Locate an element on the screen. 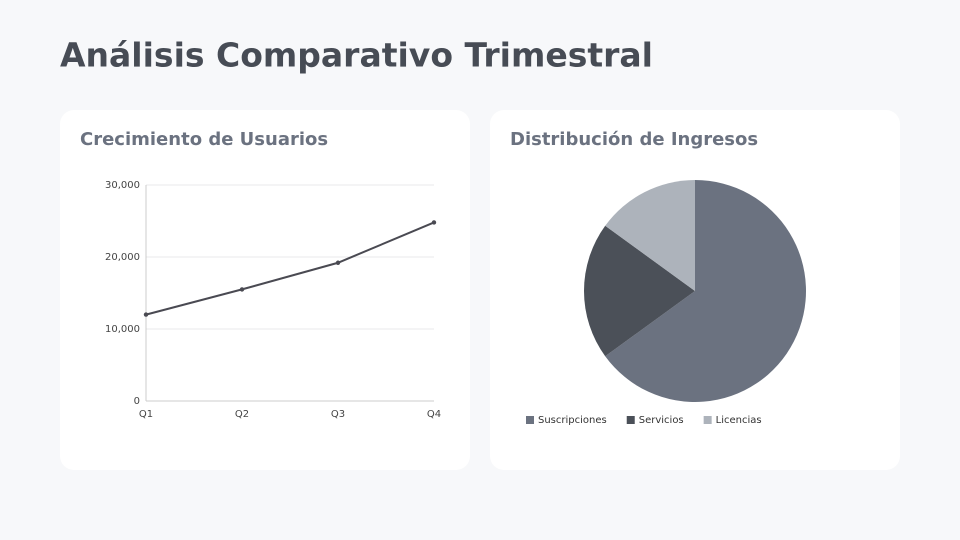 The image size is (960, 540). line is located at coordinates (290, 268).